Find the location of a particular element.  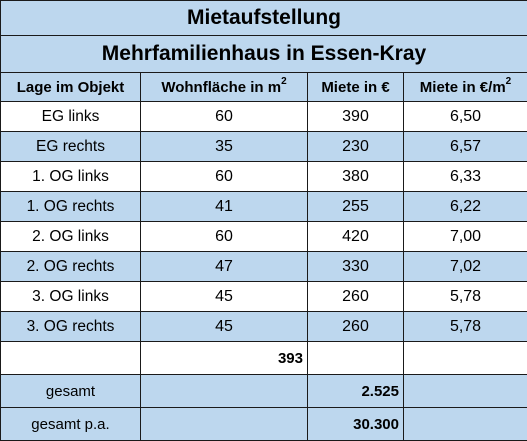

cell-lage: 1. OG links is located at coordinates (71, 177).